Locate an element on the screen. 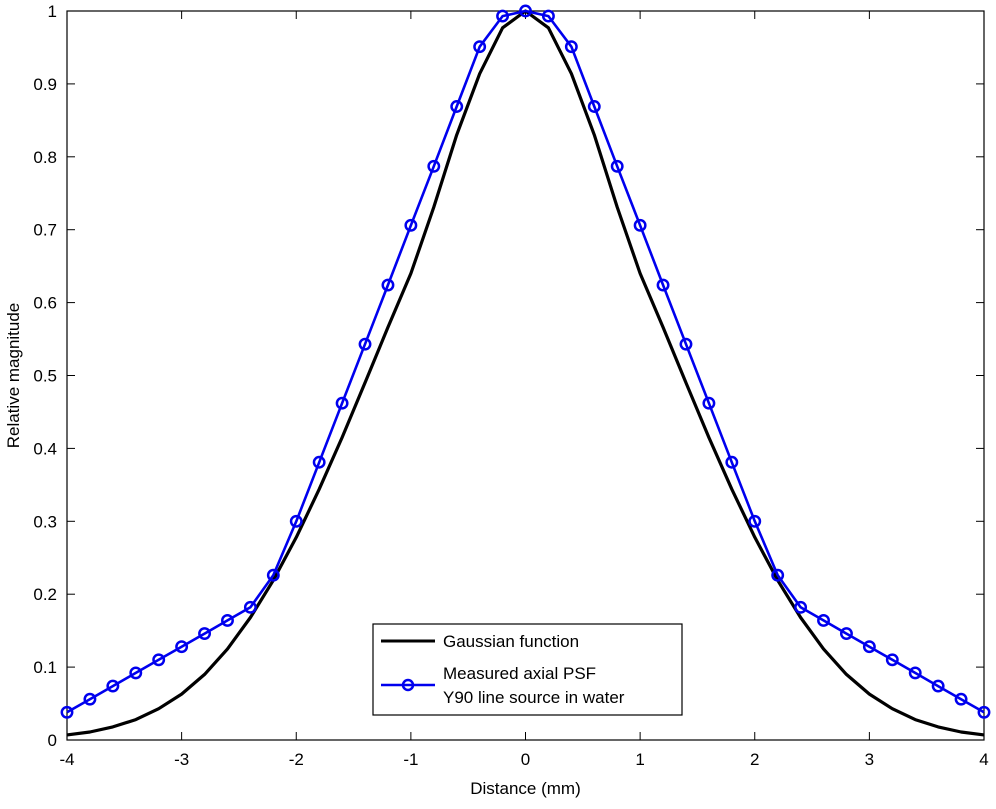  y-tick-label: 0.8 is located at coordinates (45, 157).